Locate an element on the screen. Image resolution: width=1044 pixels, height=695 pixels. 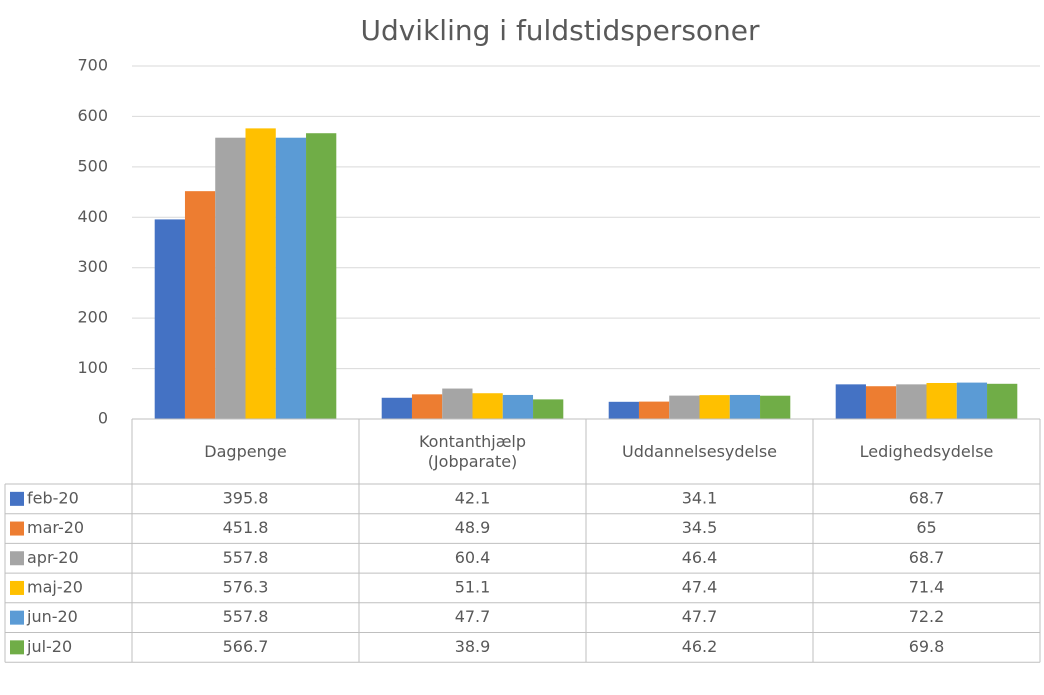
table-value: 71.4 is located at coordinates (927, 586).